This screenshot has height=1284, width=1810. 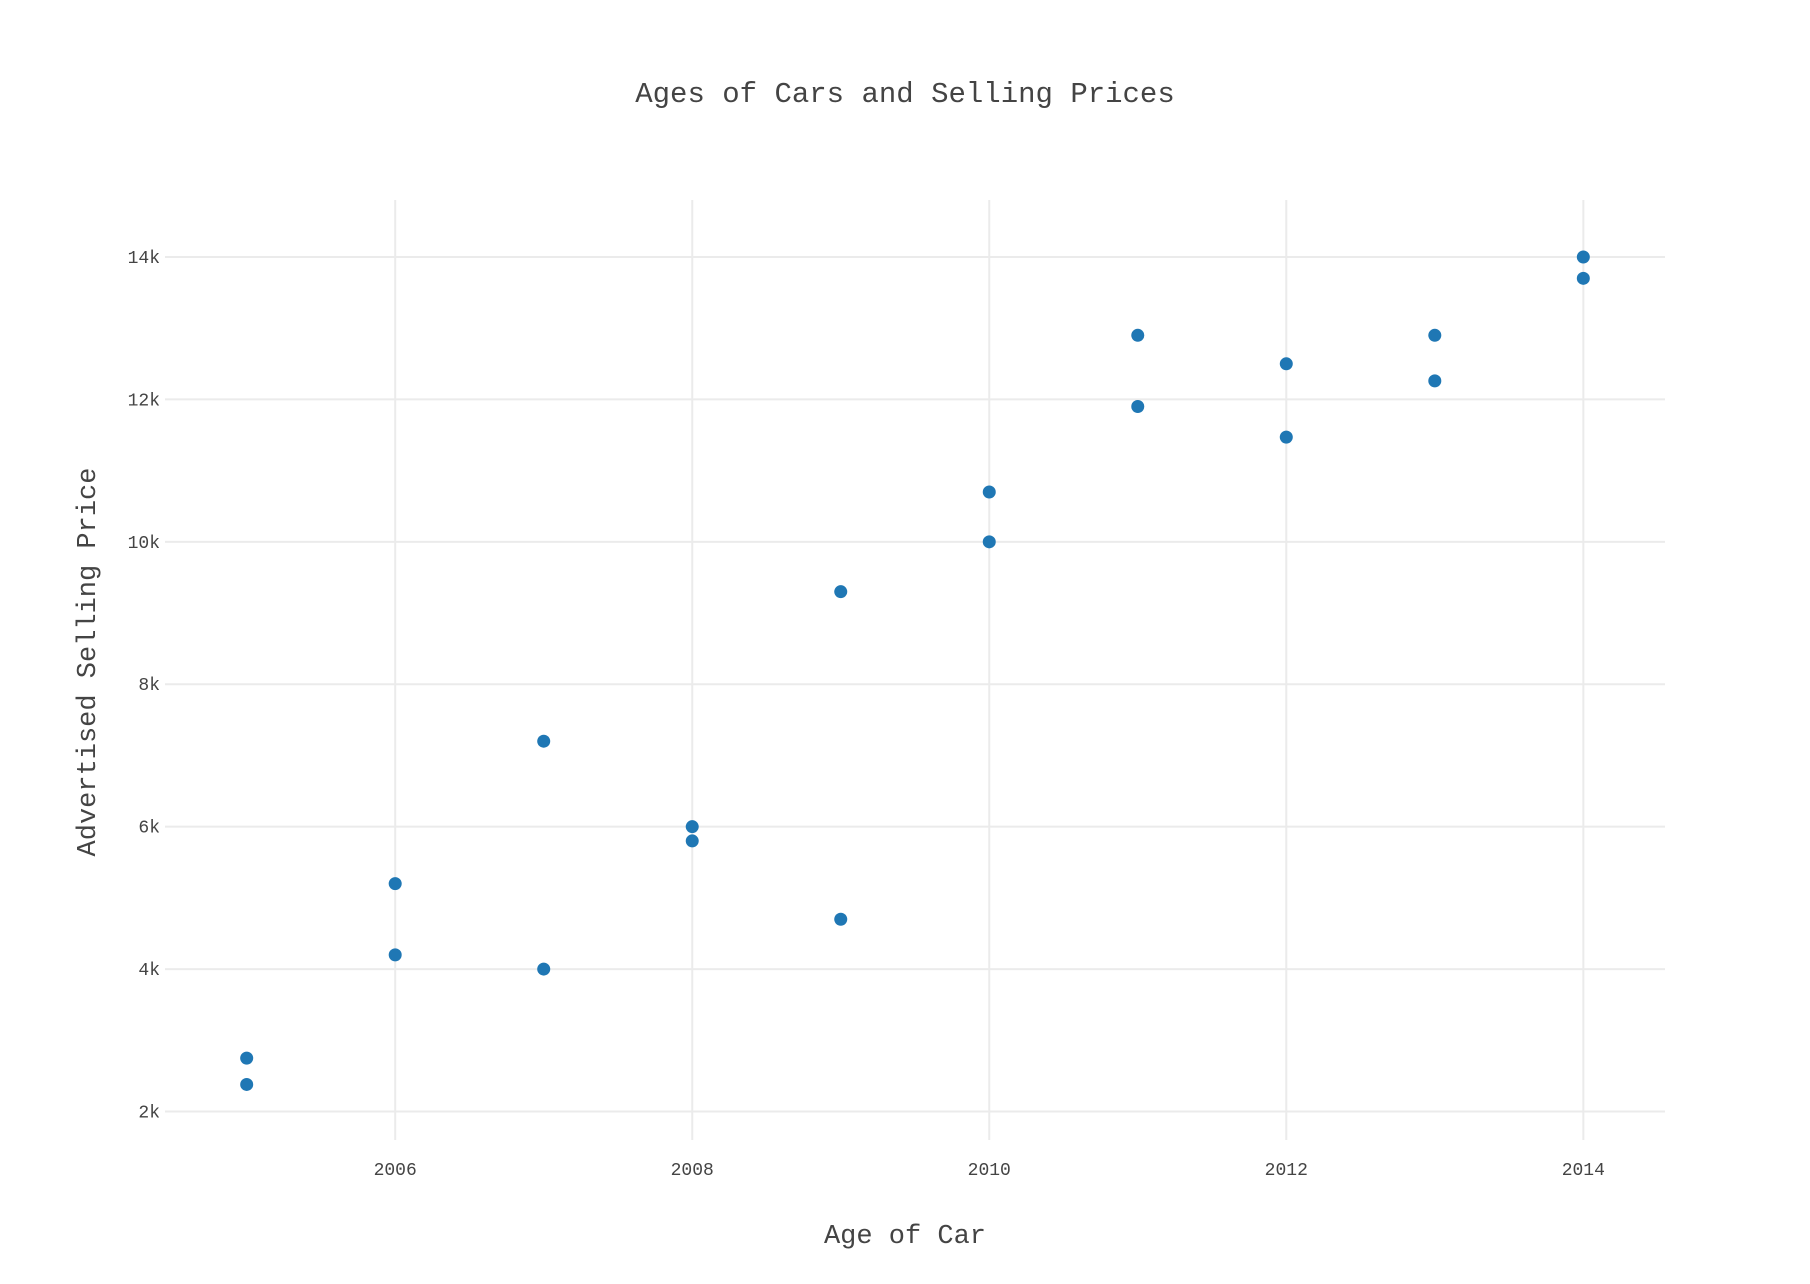 What do you see at coordinates (692, 1171) in the screenshot?
I see `x-tick-label: 2008` at bounding box center [692, 1171].